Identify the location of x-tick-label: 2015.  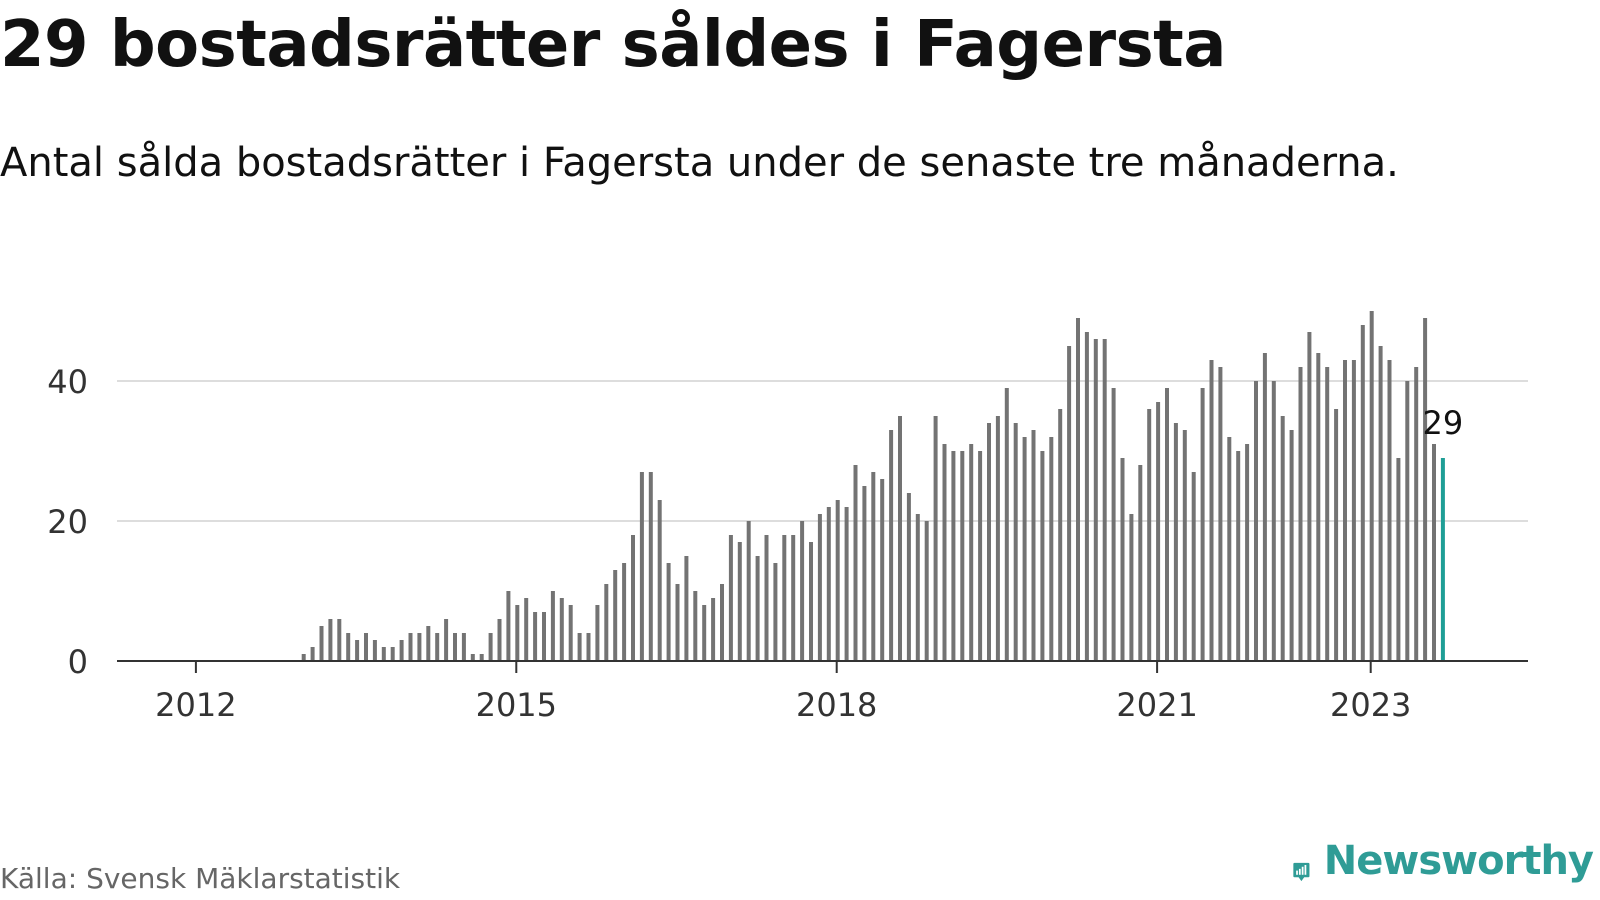
(516, 705).